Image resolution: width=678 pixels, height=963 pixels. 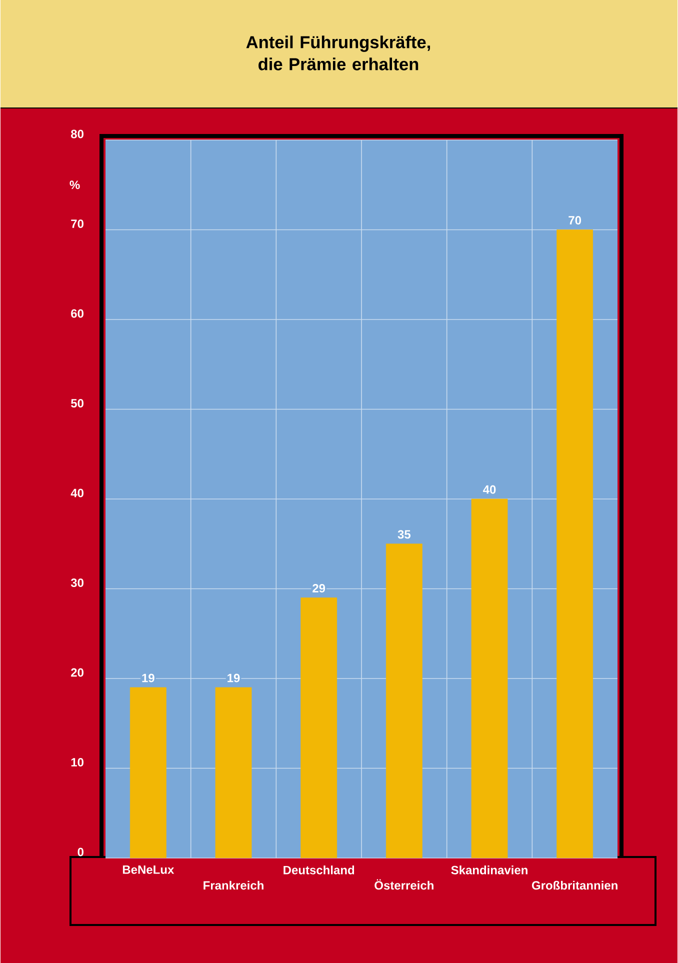 I want to click on y-tick-label: 80, so click(x=77, y=134).